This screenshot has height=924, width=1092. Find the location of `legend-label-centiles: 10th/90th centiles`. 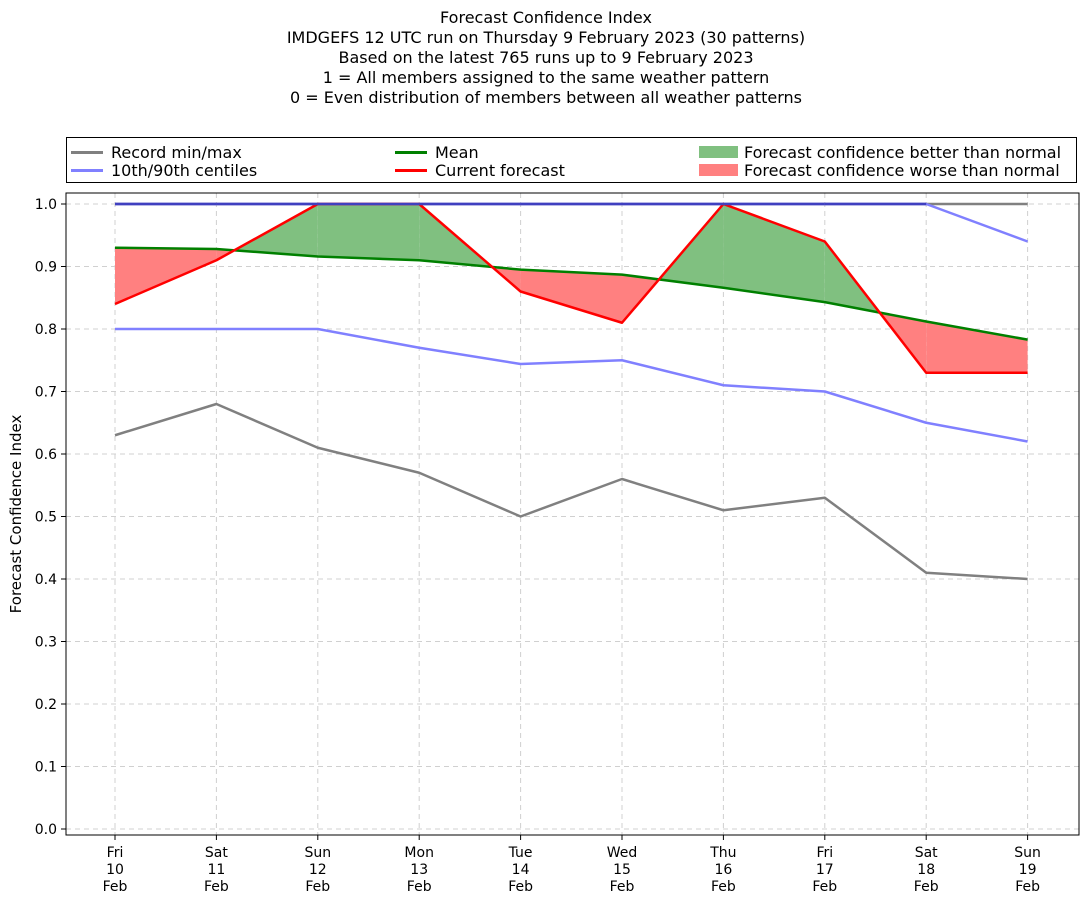

legend-label-centiles: 10th/90th centiles is located at coordinates (184, 170).